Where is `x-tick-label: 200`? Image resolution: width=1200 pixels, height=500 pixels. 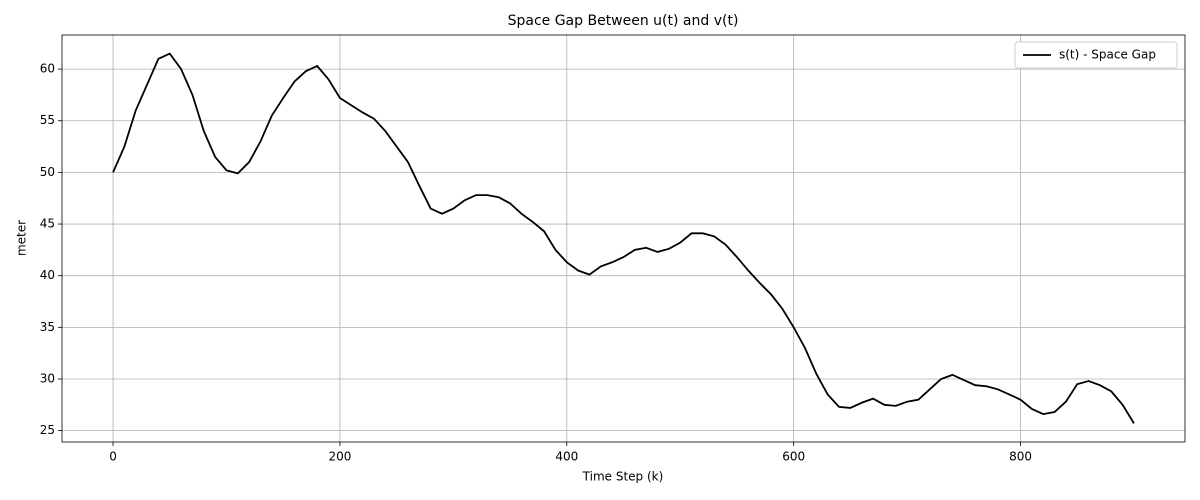 x-tick-label: 200 is located at coordinates (339, 457).